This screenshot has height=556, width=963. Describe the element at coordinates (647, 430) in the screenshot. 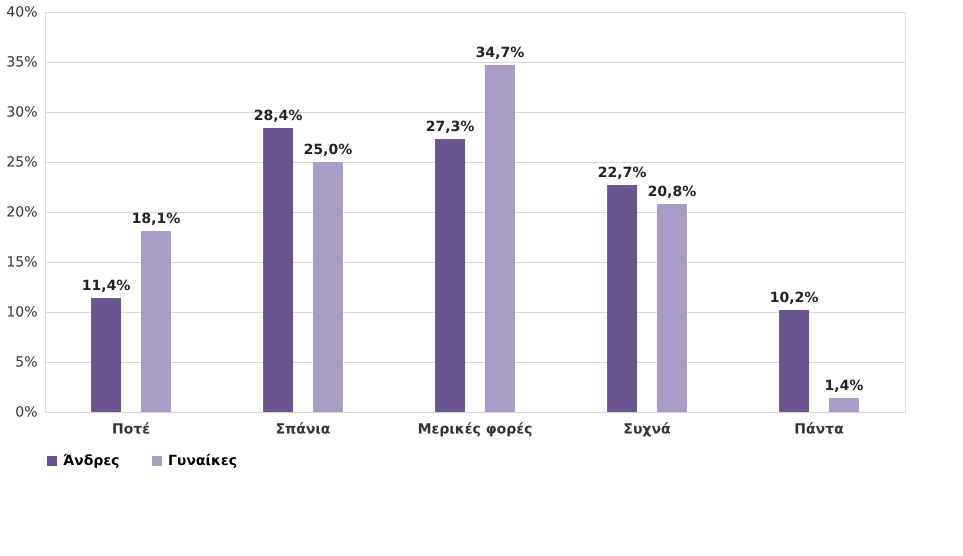

I see `x-tick-label: Συχνά` at that location.